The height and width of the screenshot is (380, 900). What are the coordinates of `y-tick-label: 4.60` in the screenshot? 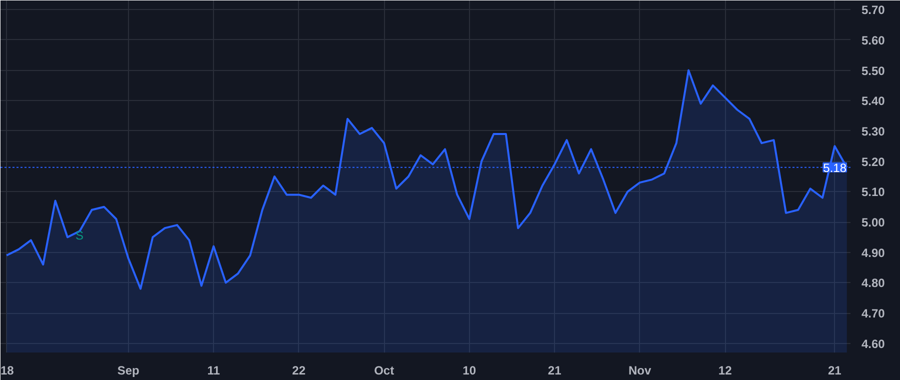 It's located at (874, 343).